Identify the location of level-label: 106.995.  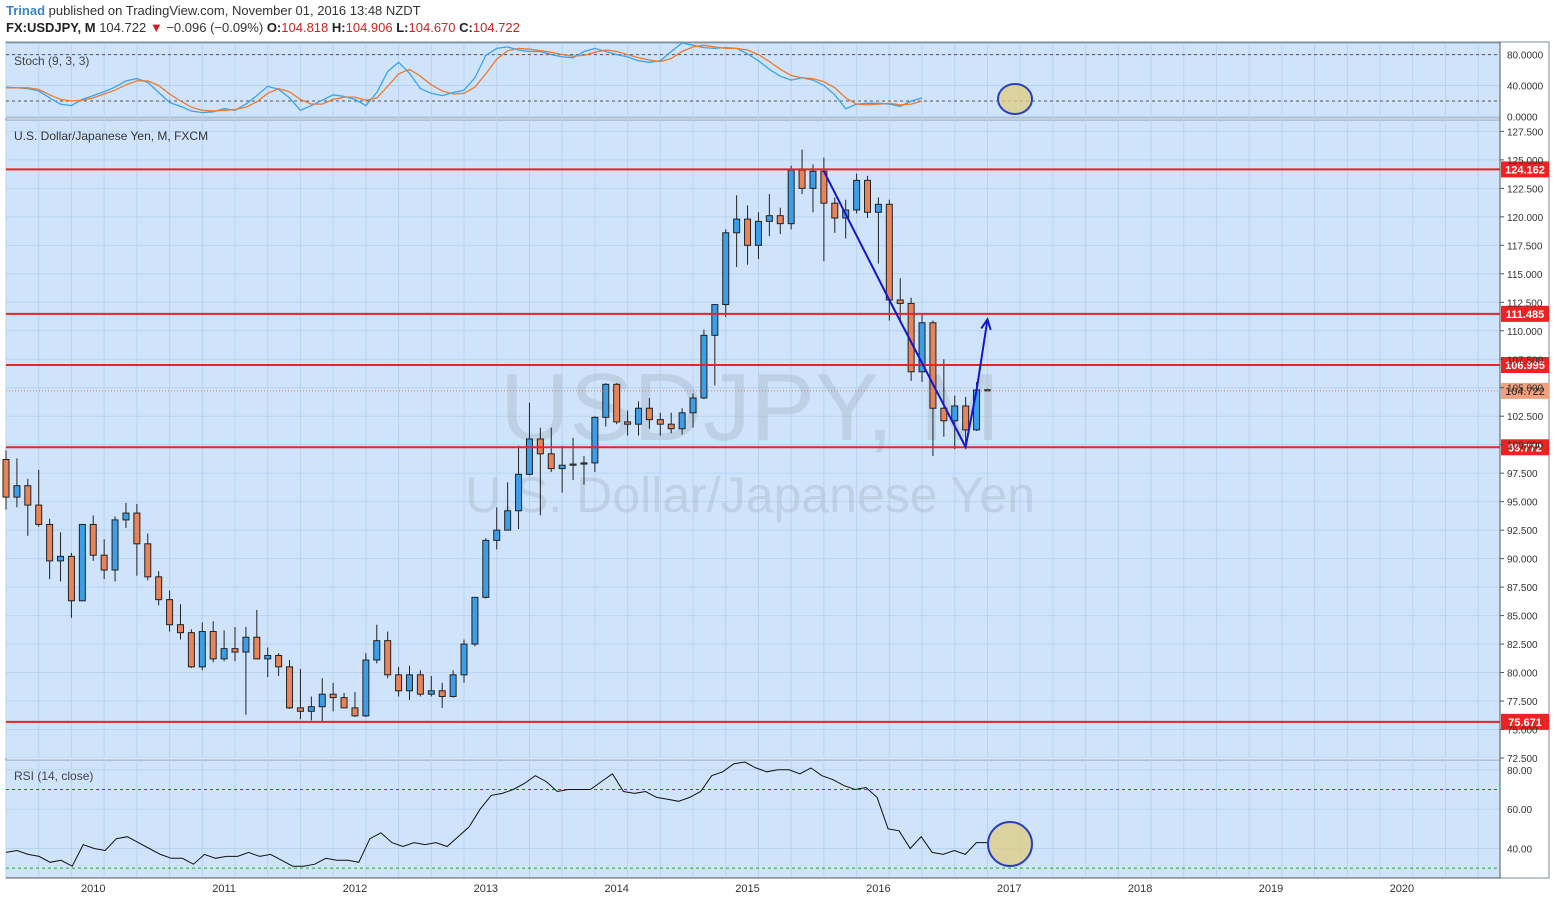
(1525, 366).